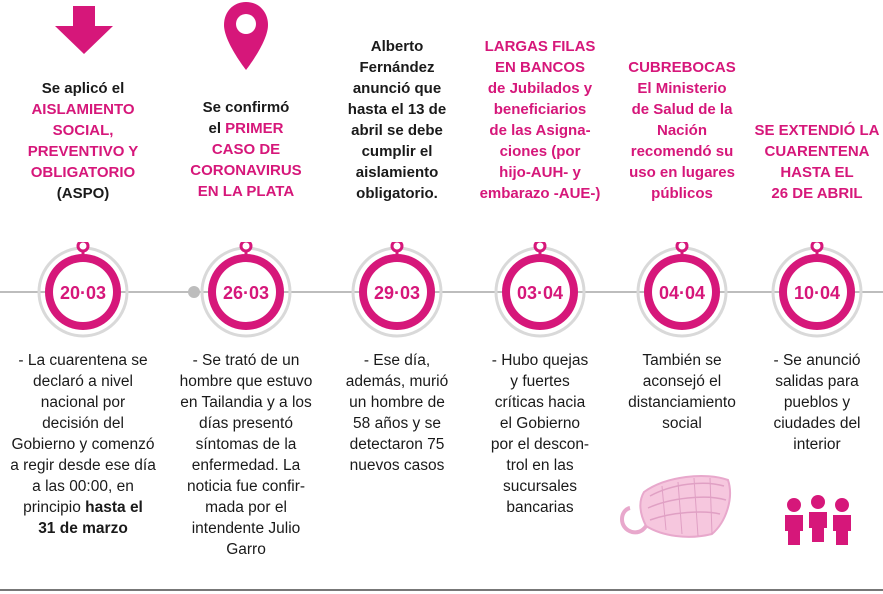 This screenshot has width=883, height=594. I want to click on headline-line: beneficiarios, so click(540, 109).